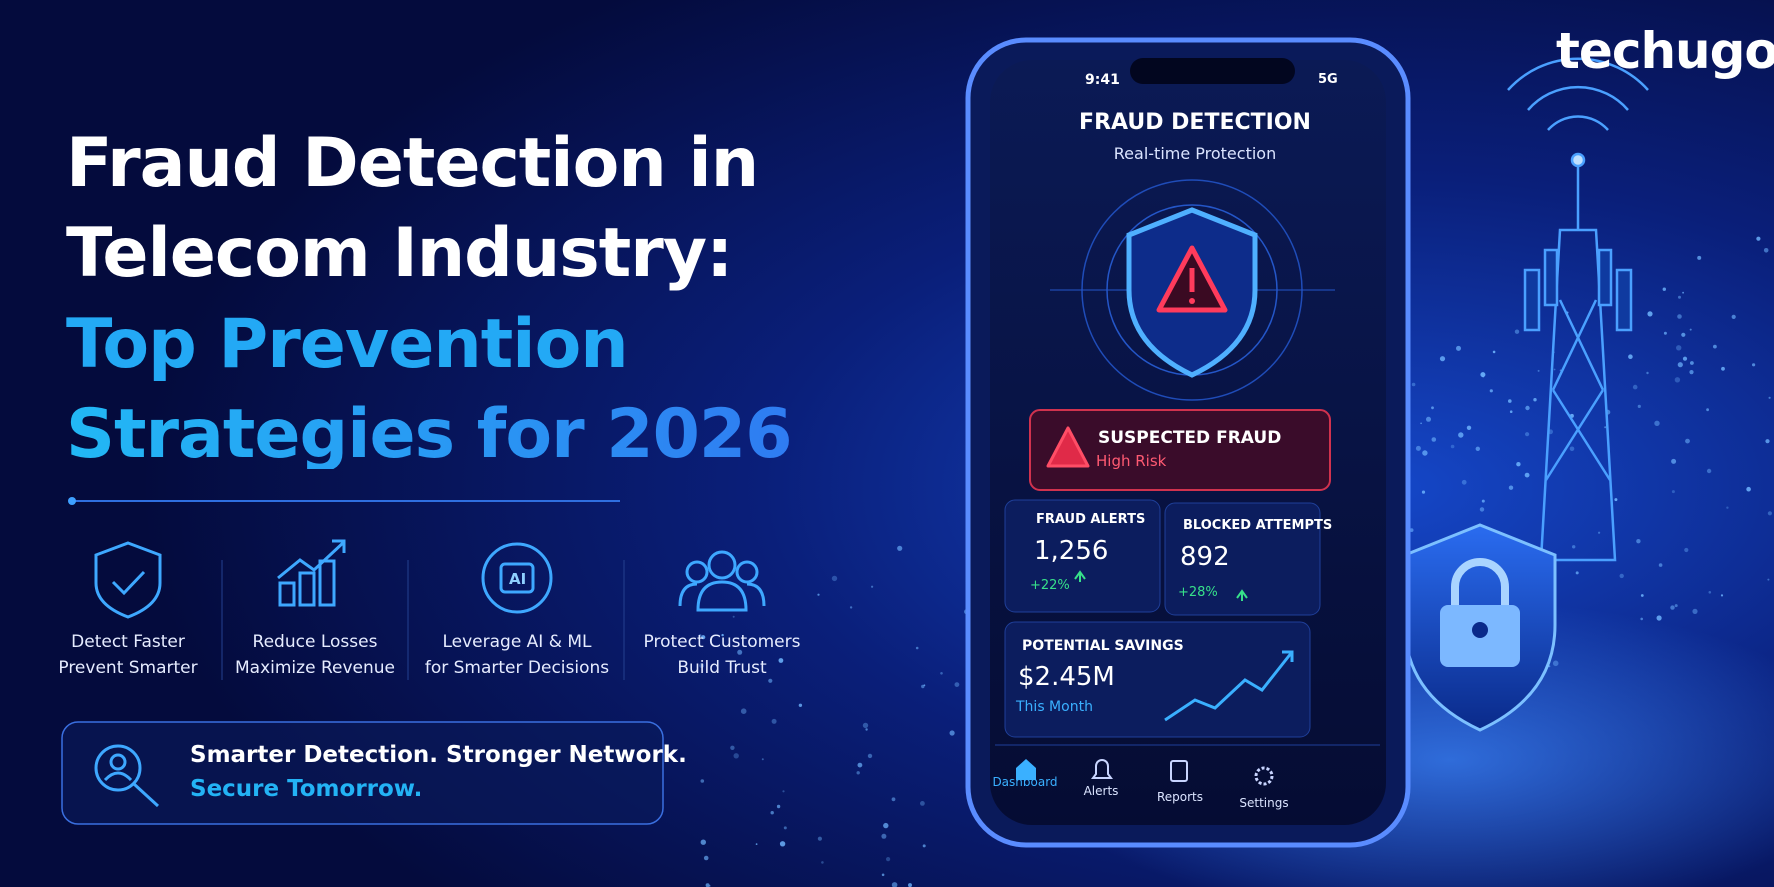 This screenshot has height=887, width=1774. Describe the element at coordinates (1578, 160) in the screenshot. I see `tower-tip` at that location.